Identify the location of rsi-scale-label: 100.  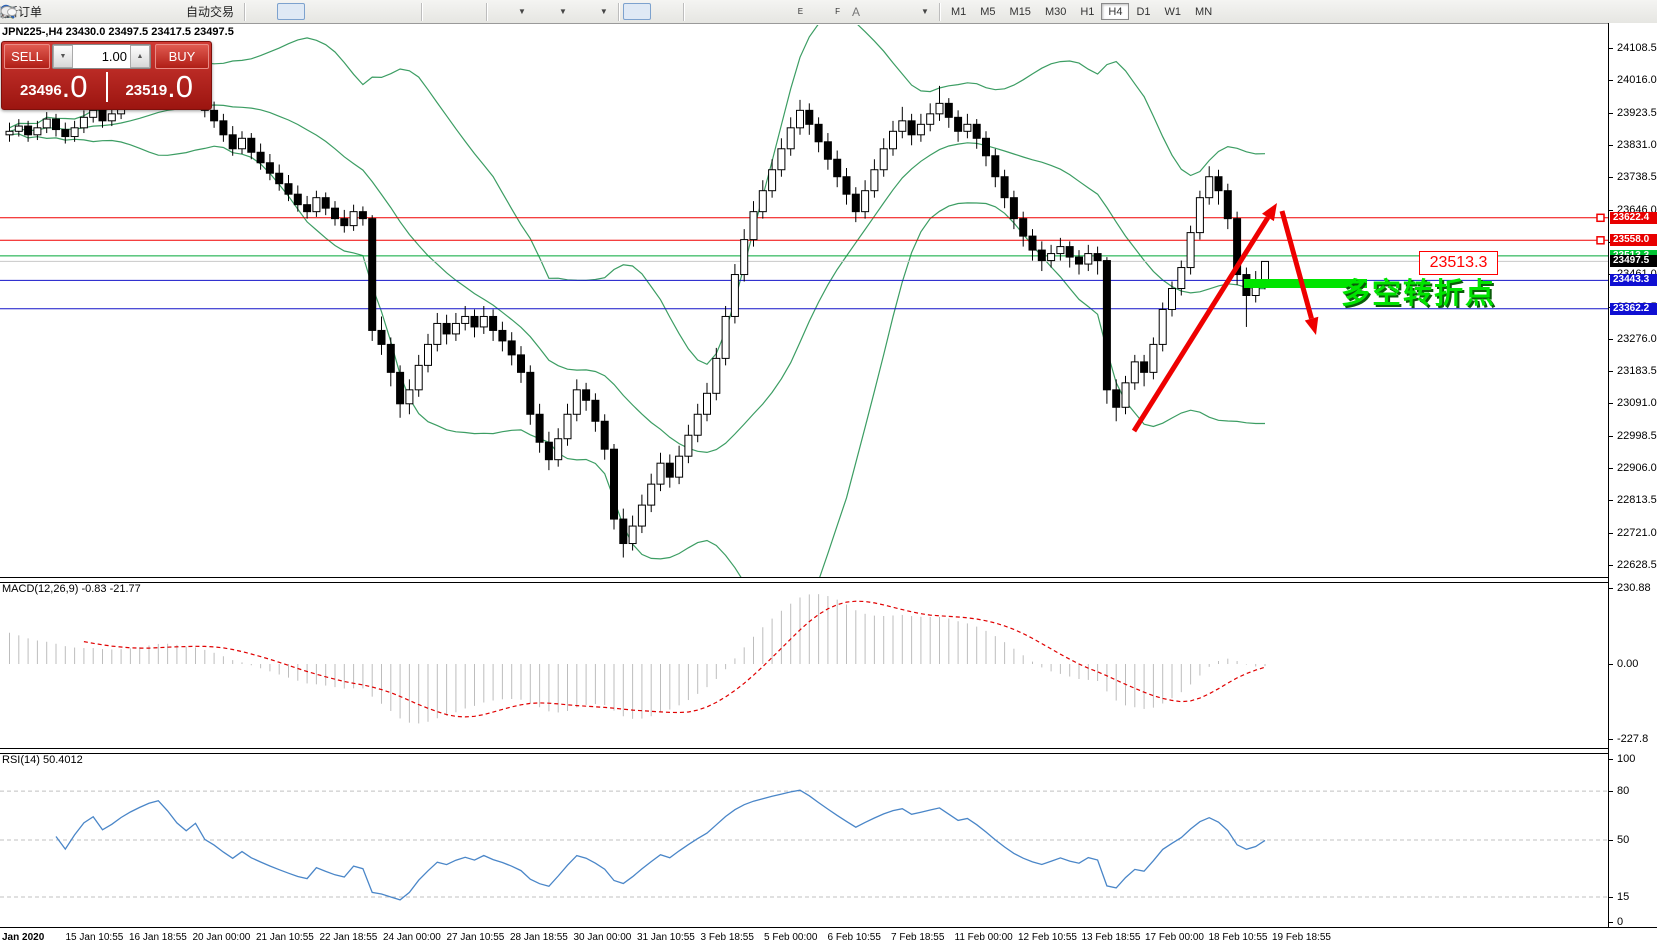
(1626, 758).